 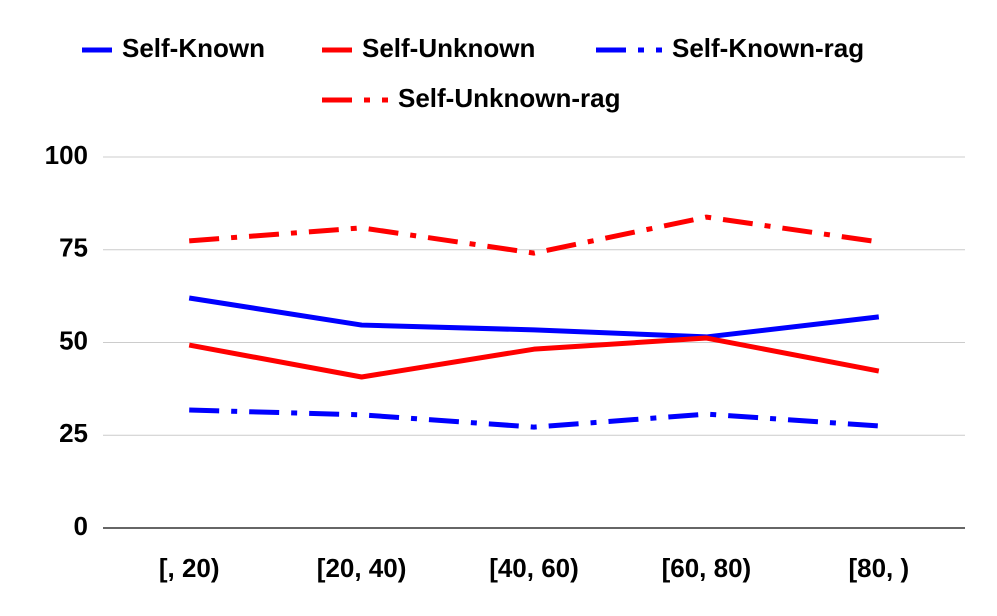 What do you see at coordinates (448, 48) in the screenshot?
I see `legend-label: Self-Unknown` at bounding box center [448, 48].